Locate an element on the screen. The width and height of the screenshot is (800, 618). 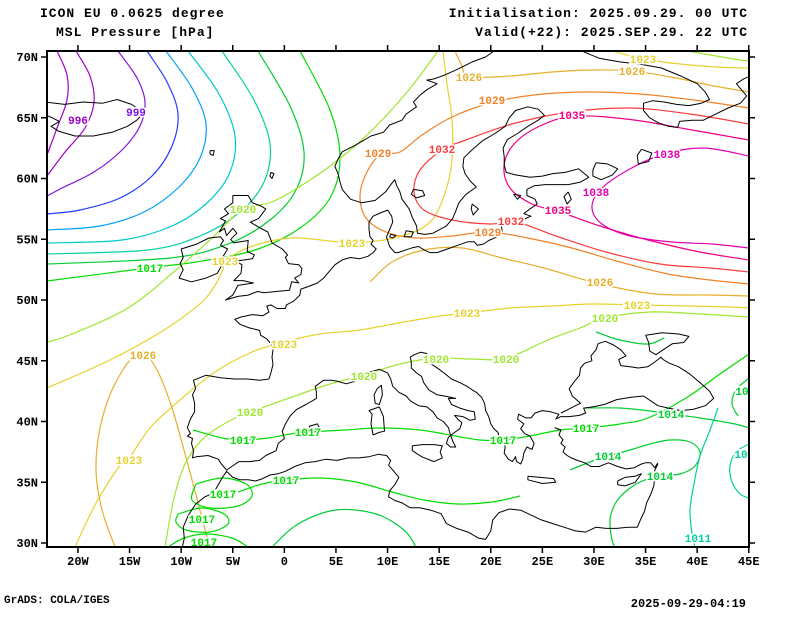
lat-tick-label: 65N is located at coordinates (27, 119).